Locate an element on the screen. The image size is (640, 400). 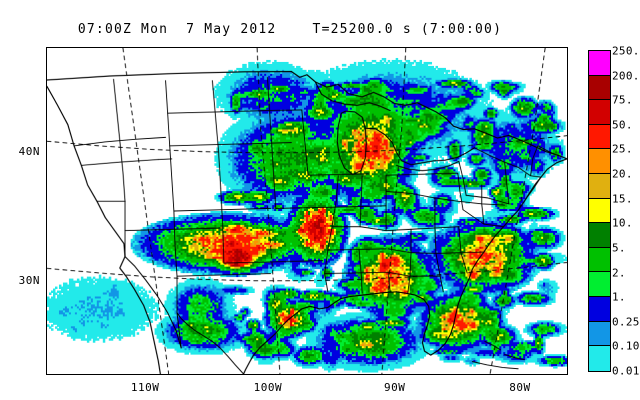
colorbar-label-10: 10. is located at coordinates (622, 223).